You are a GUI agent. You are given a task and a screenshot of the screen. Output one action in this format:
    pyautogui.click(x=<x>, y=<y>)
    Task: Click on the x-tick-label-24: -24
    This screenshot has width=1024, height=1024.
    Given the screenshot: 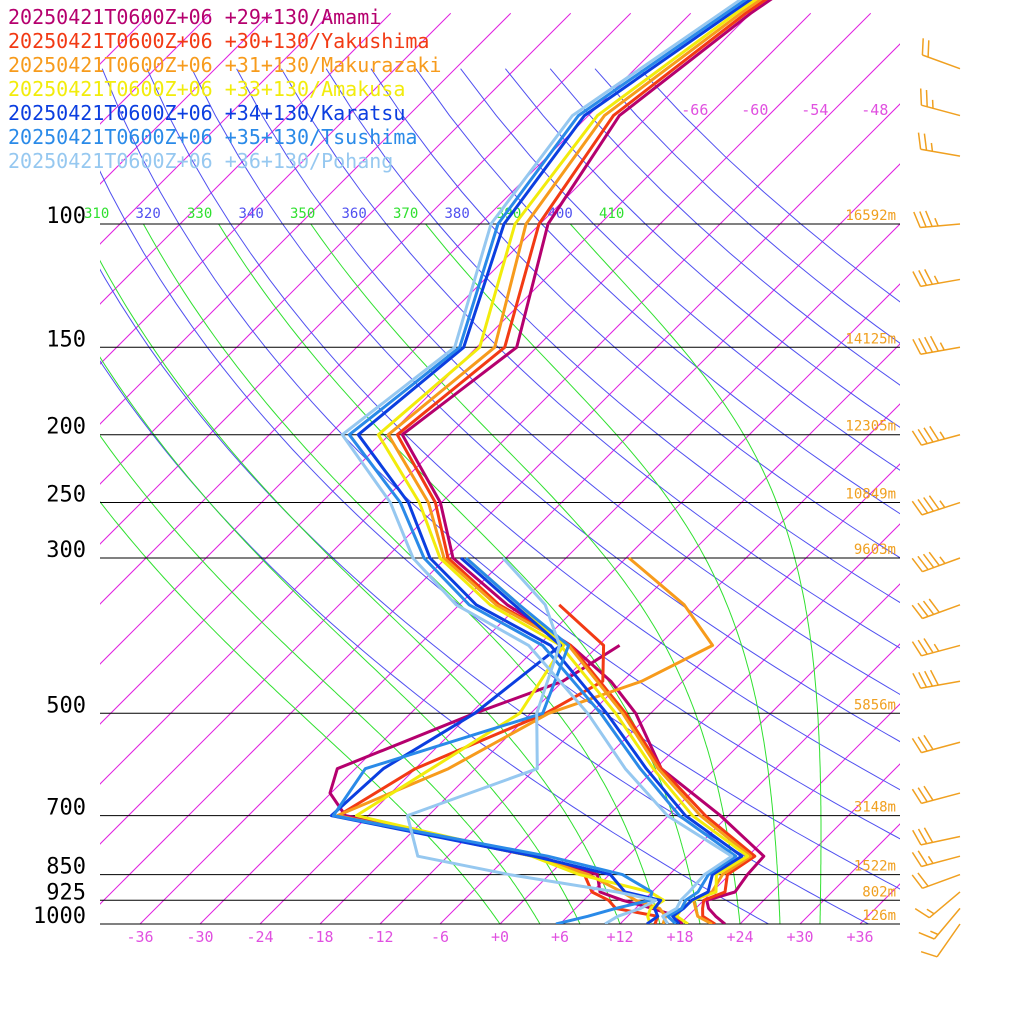 What is the action you would take?
    pyautogui.click(x=259, y=937)
    